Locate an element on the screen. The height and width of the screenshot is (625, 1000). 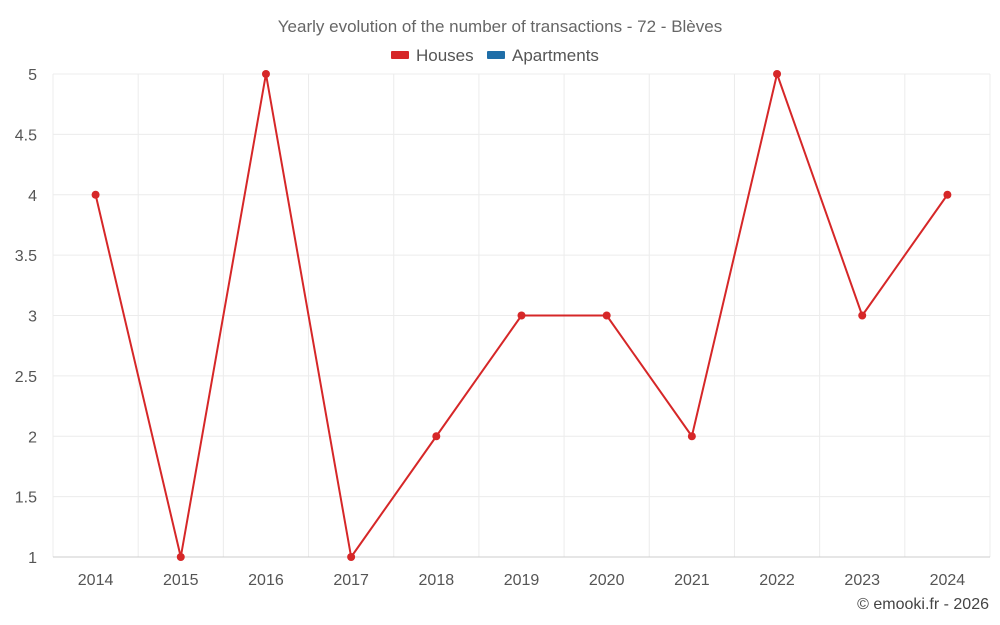
y-tick-label: 4 is located at coordinates (32, 196).